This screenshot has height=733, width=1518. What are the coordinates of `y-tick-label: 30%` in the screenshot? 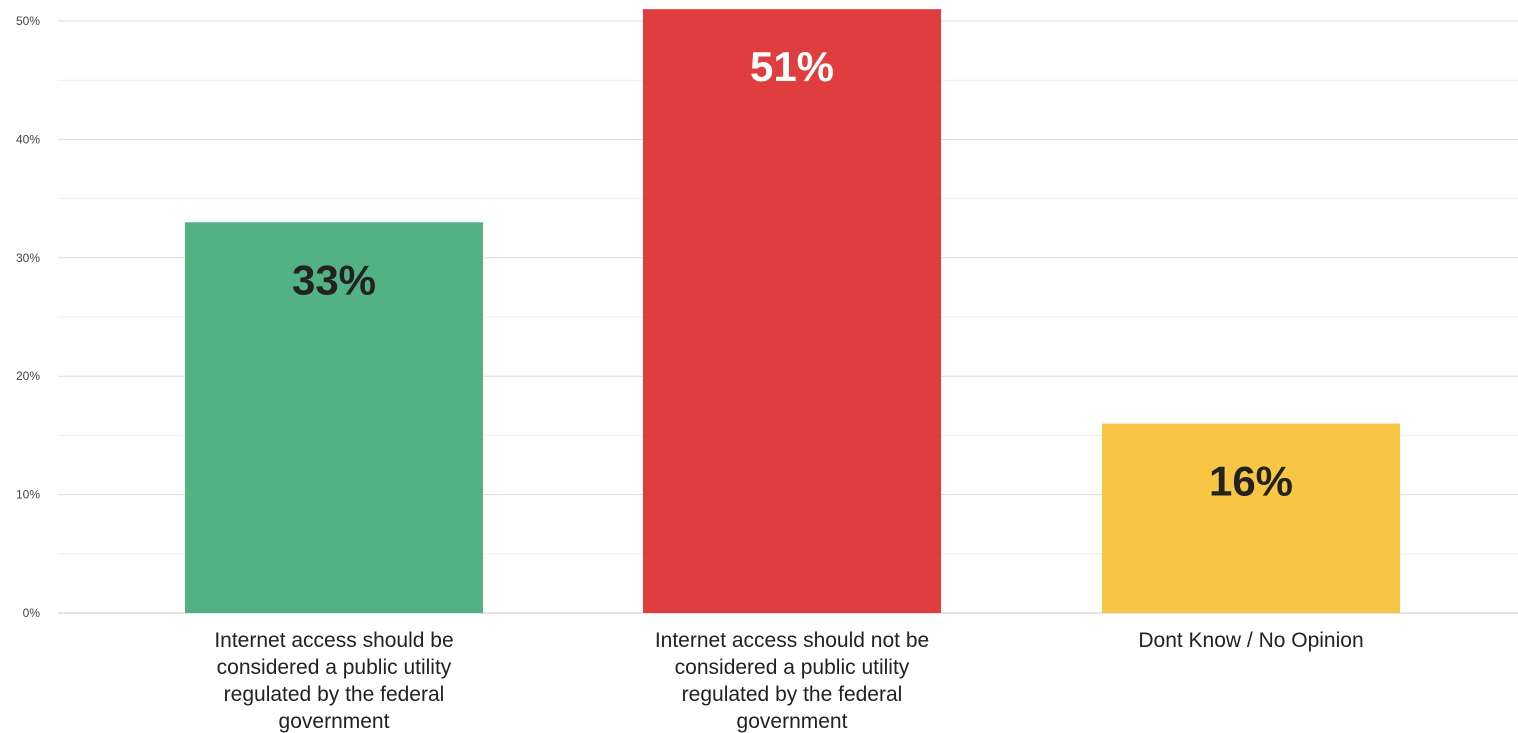 It's located at (28, 258).